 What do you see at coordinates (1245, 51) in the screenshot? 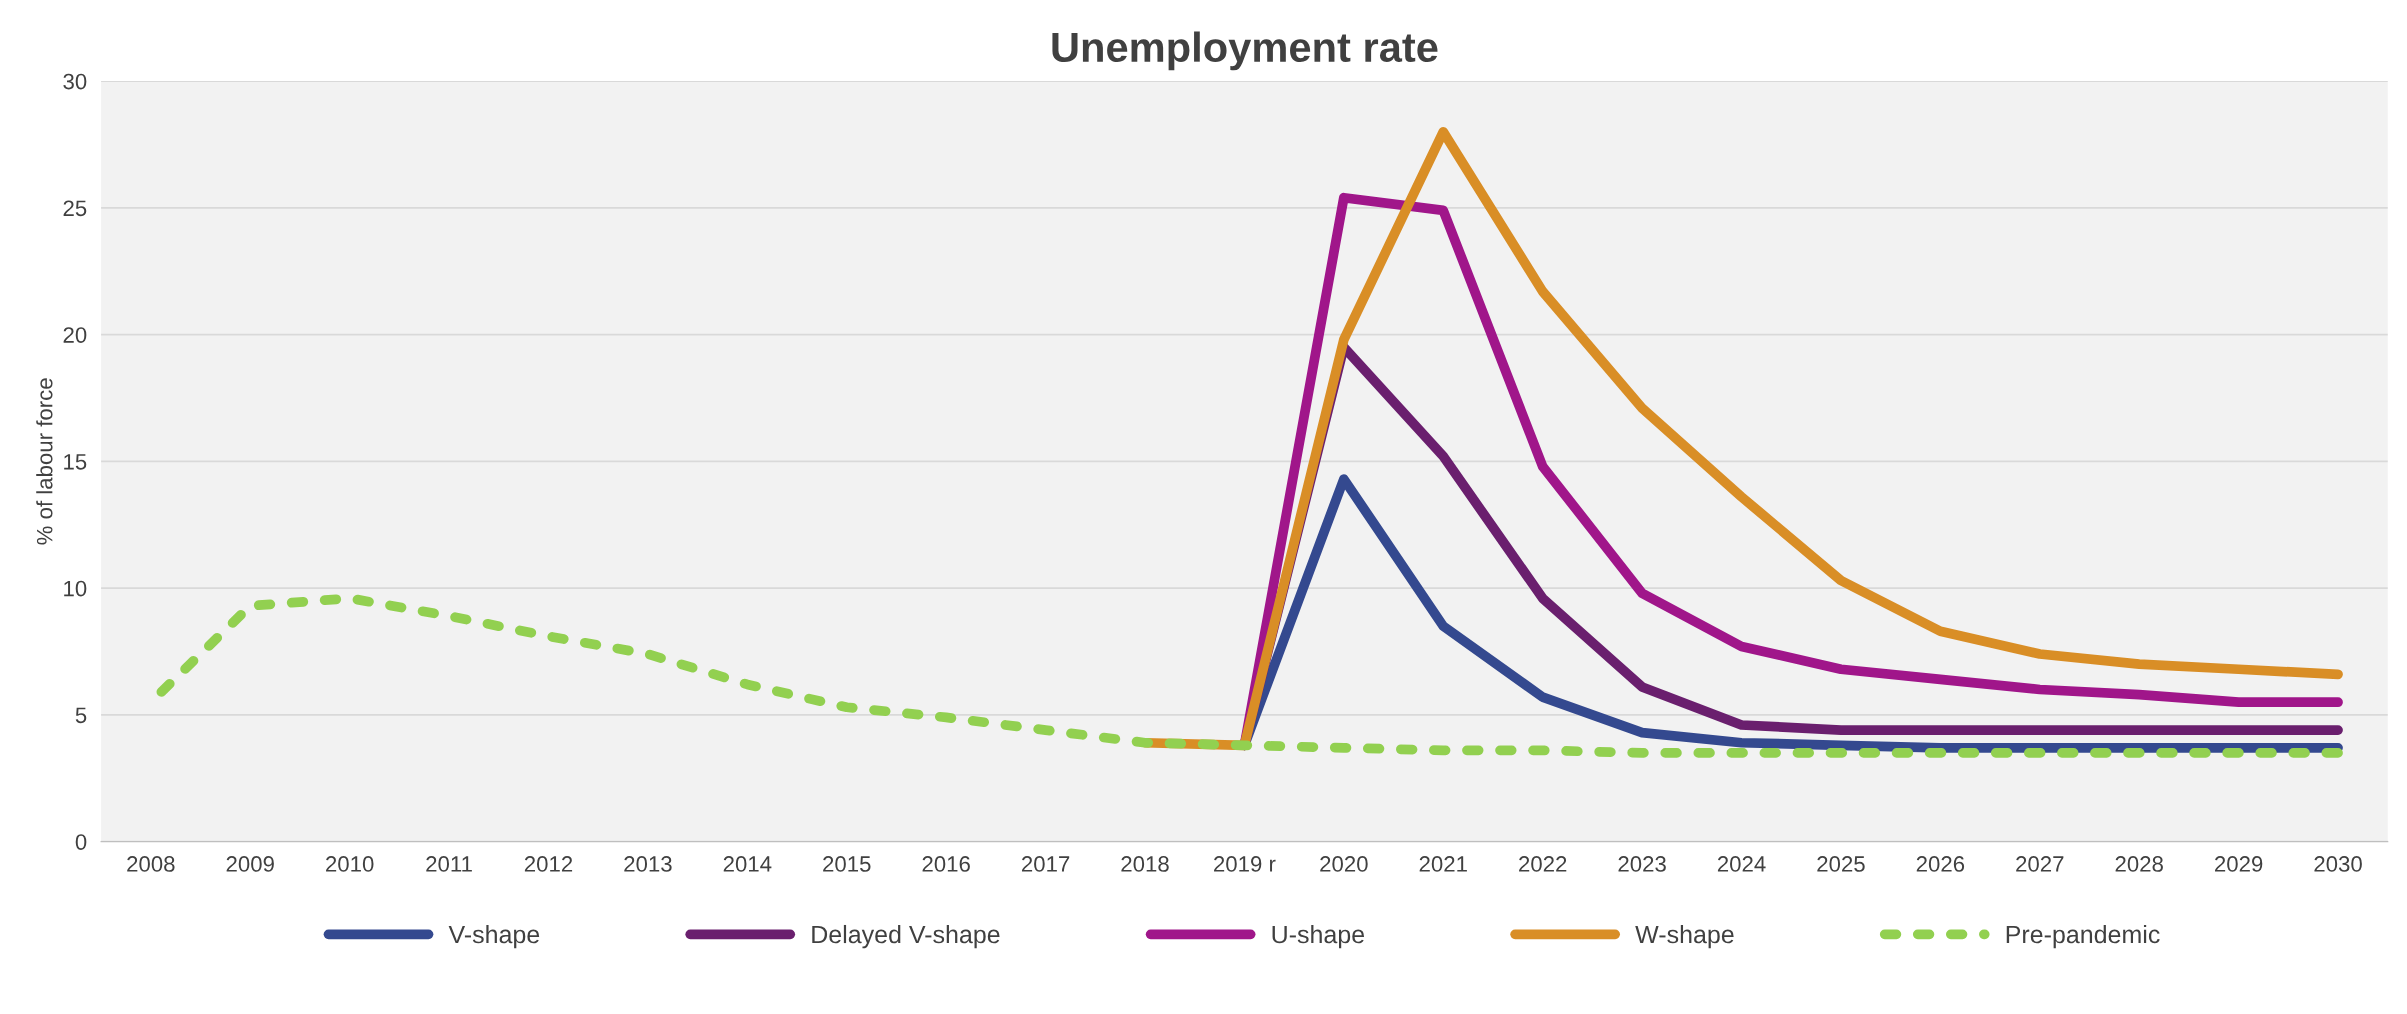
I see `chart-title: Unemployment rate` at bounding box center [1245, 51].